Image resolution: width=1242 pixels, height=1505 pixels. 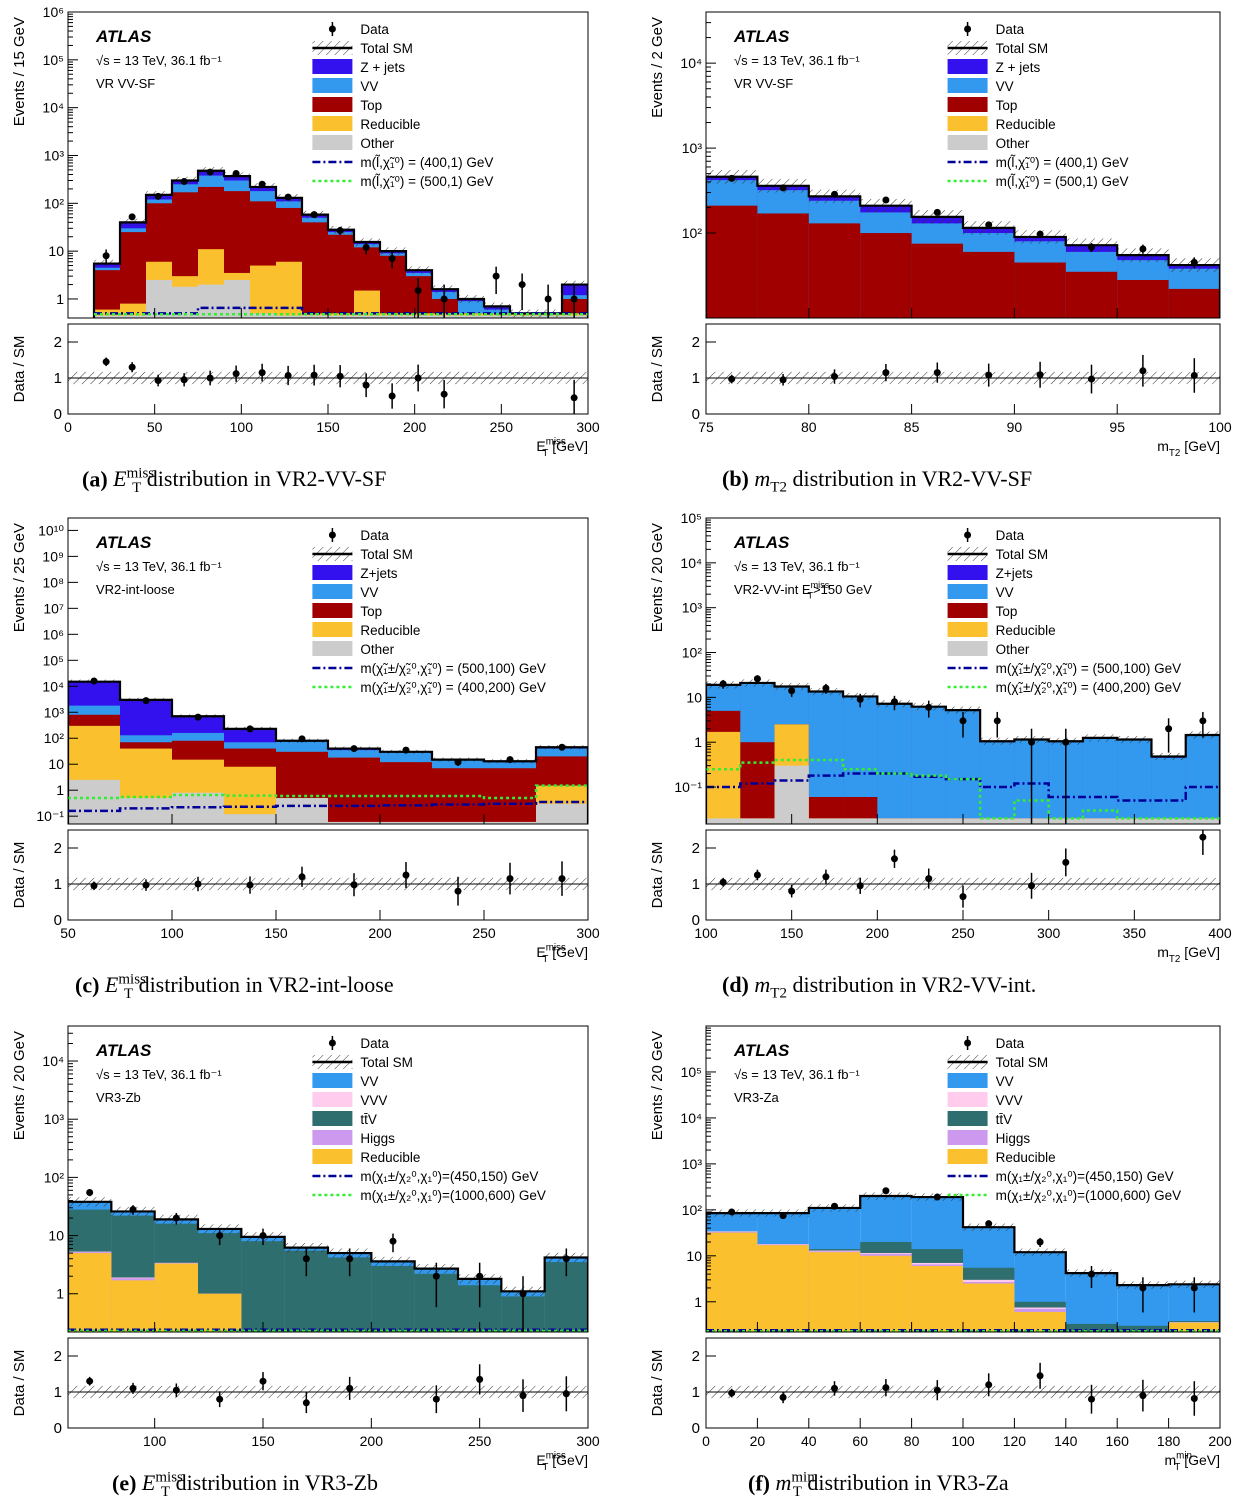 What do you see at coordinates (123, 1050) in the screenshot?
I see `atlas-label: ATLAS` at bounding box center [123, 1050].